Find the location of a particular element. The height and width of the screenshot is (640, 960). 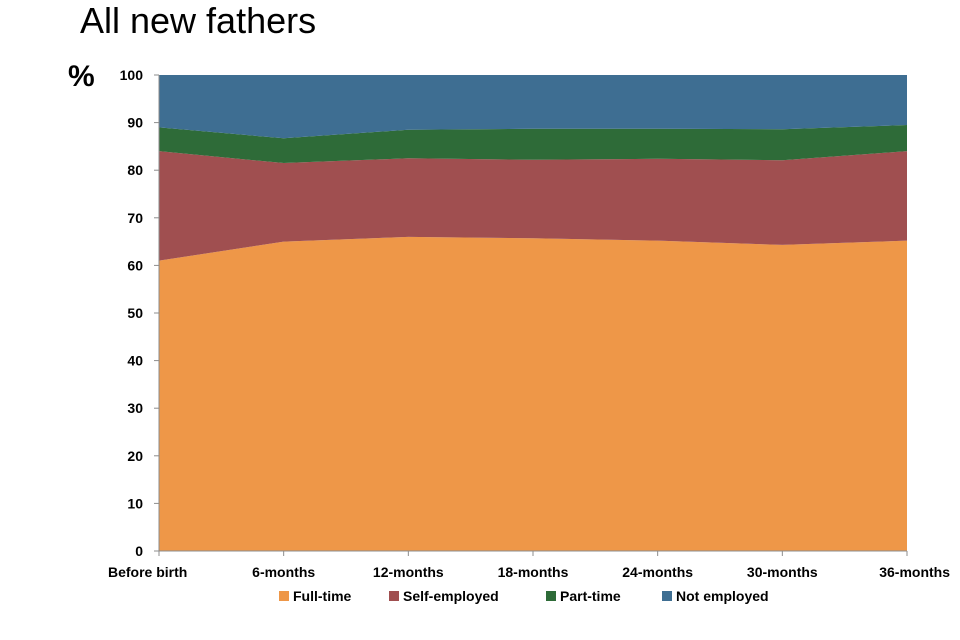

x-tick-label: Before birth is located at coordinates (147, 572).